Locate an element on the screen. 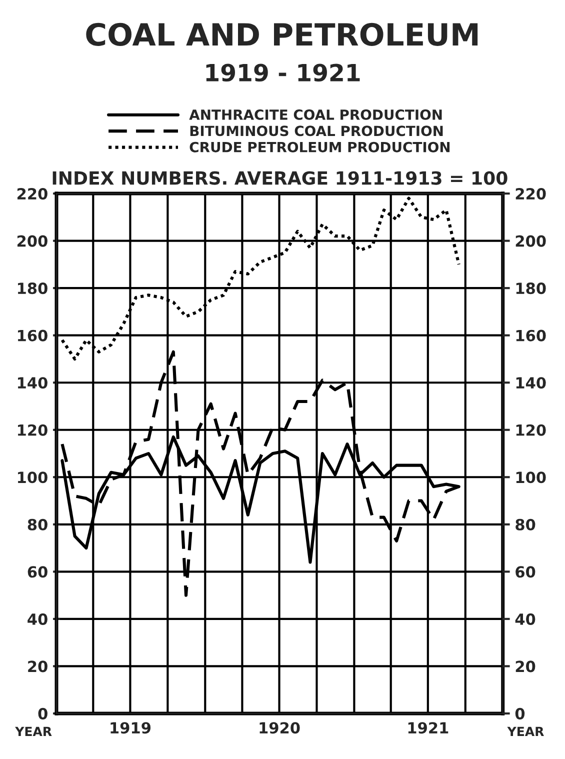 This screenshot has width=565, height=759. y2-tick-label: 0 is located at coordinates (520, 714).